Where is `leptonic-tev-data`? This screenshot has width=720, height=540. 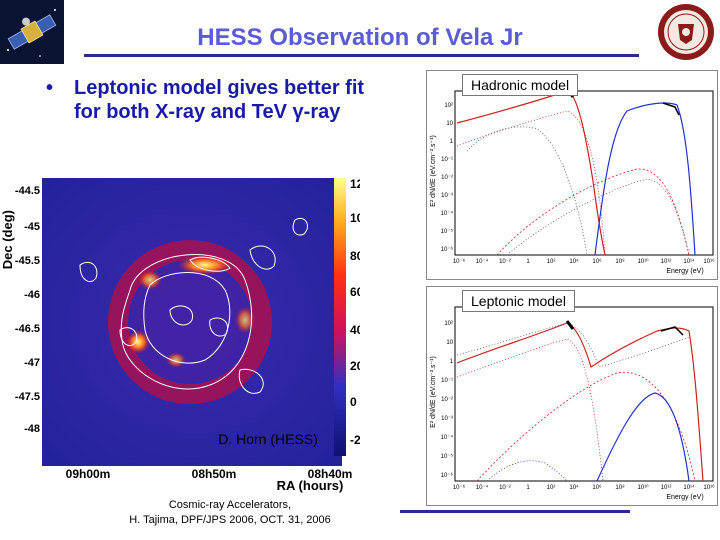
leptonic-tev-data is located at coordinates (672, 331).